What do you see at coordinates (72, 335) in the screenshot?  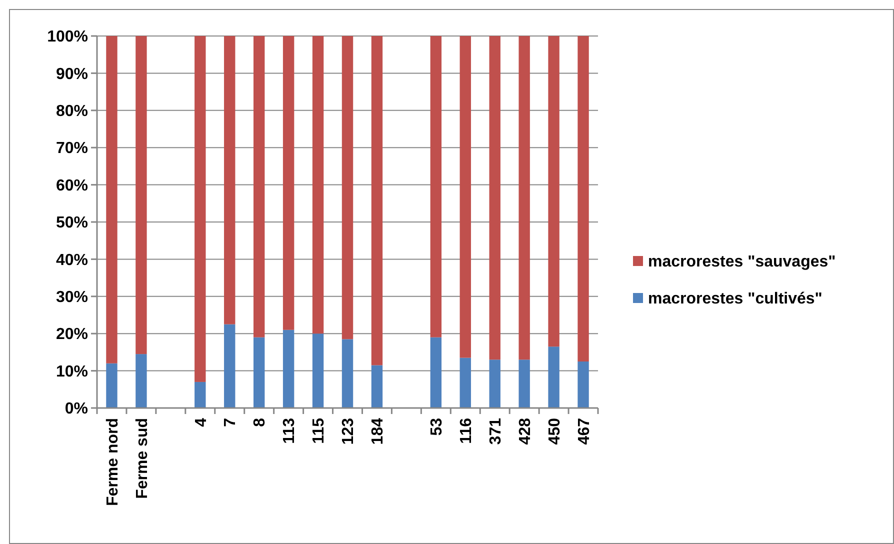 I see `y-tick-label: 20%` at bounding box center [72, 335].